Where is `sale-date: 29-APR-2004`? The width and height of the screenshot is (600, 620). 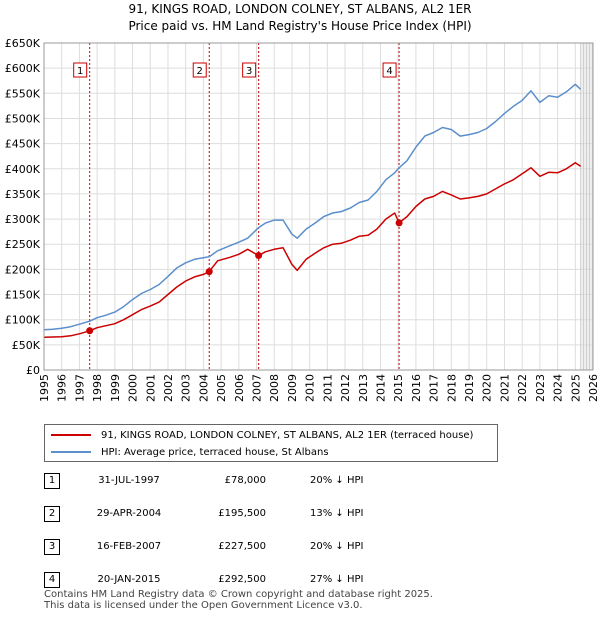
sale-date: 29-APR-2004 is located at coordinates (129, 513).